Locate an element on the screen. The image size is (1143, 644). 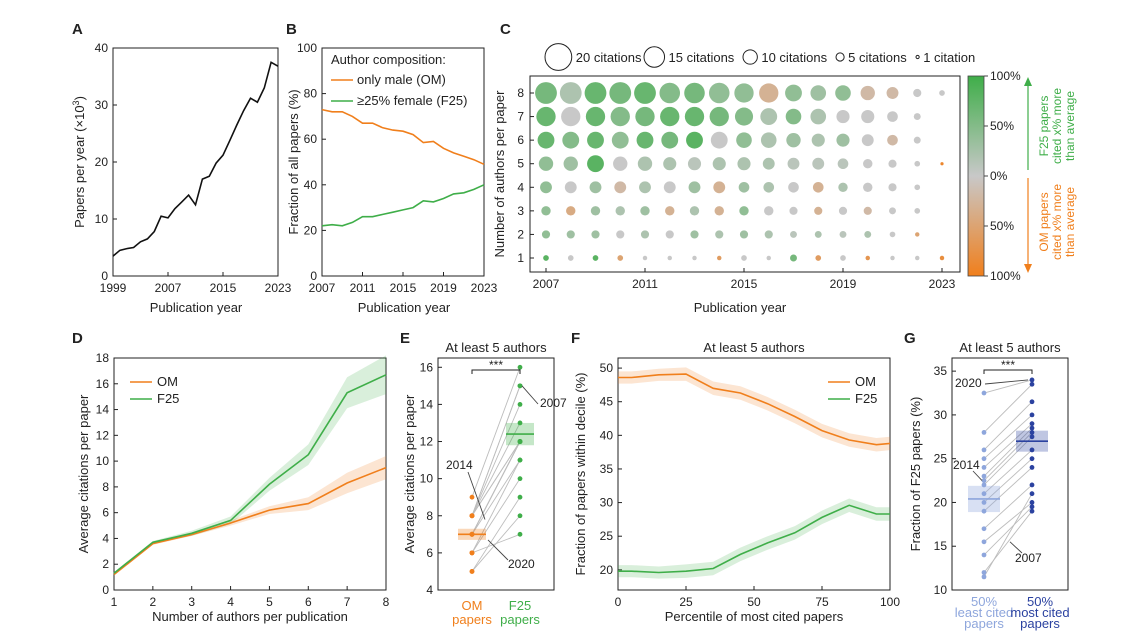
c-ytick-label: 7 is located at coordinates (520, 117).